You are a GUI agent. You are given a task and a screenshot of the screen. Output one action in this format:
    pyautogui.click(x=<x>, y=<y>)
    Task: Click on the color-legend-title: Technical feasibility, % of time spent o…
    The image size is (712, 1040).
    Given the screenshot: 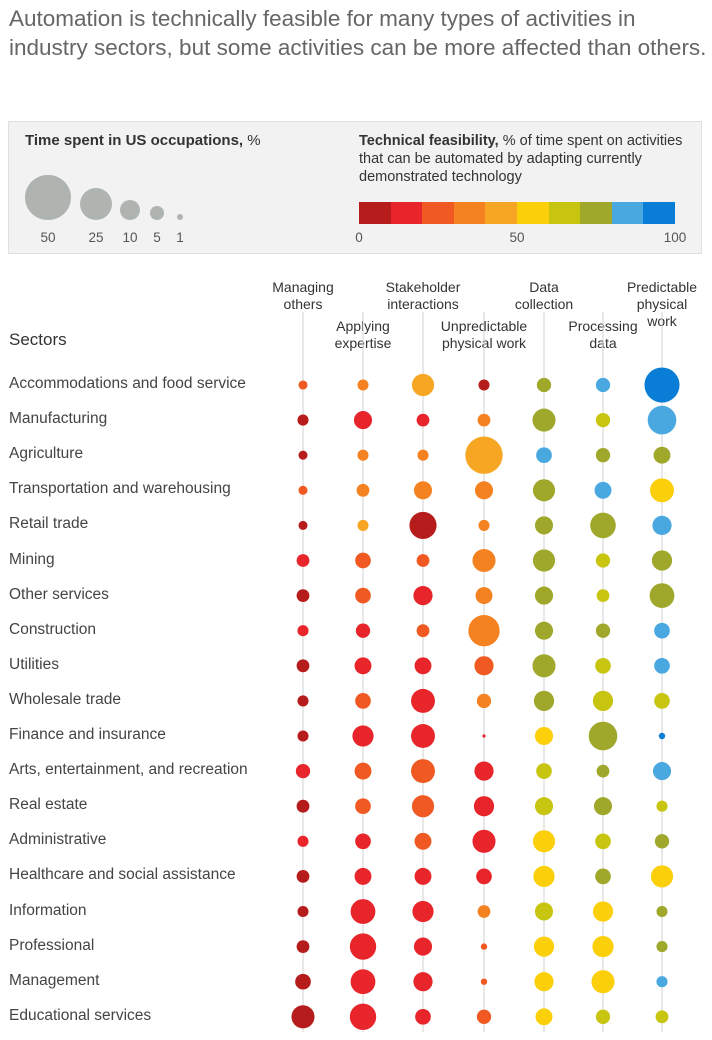 What is the action you would take?
    pyautogui.click(x=524, y=159)
    